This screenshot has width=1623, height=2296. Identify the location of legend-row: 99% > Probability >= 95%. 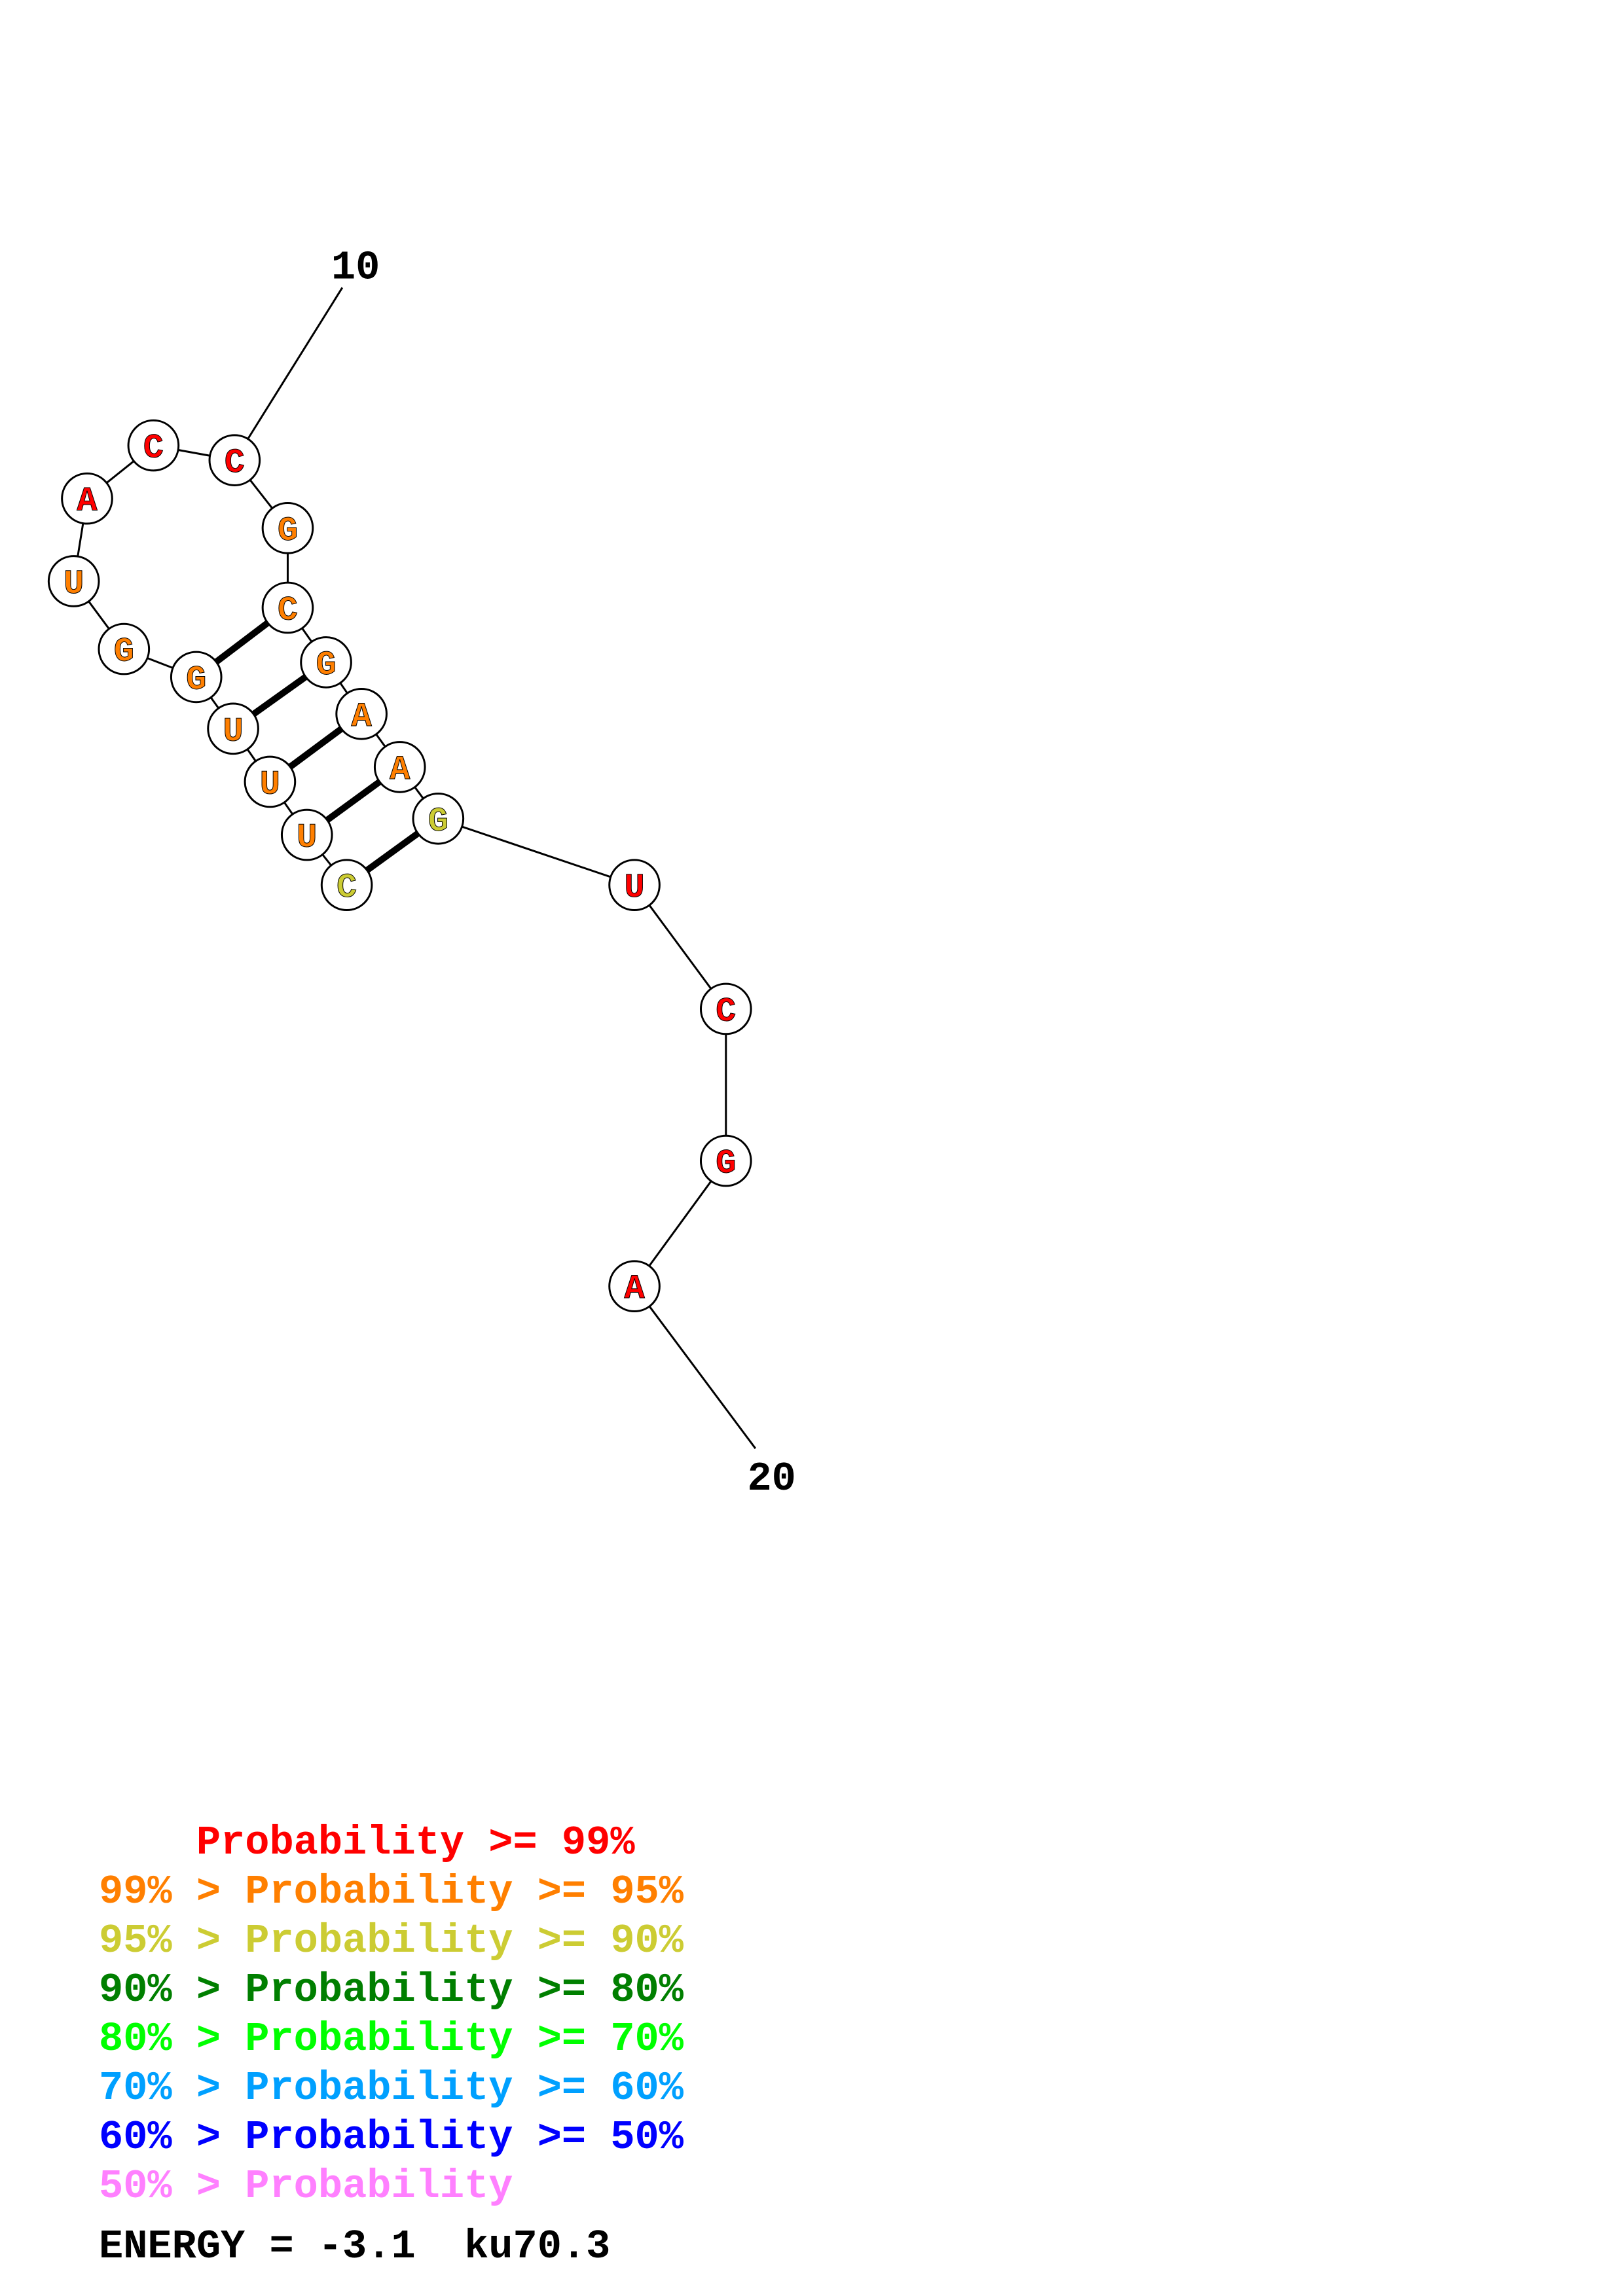
(391, 1892).